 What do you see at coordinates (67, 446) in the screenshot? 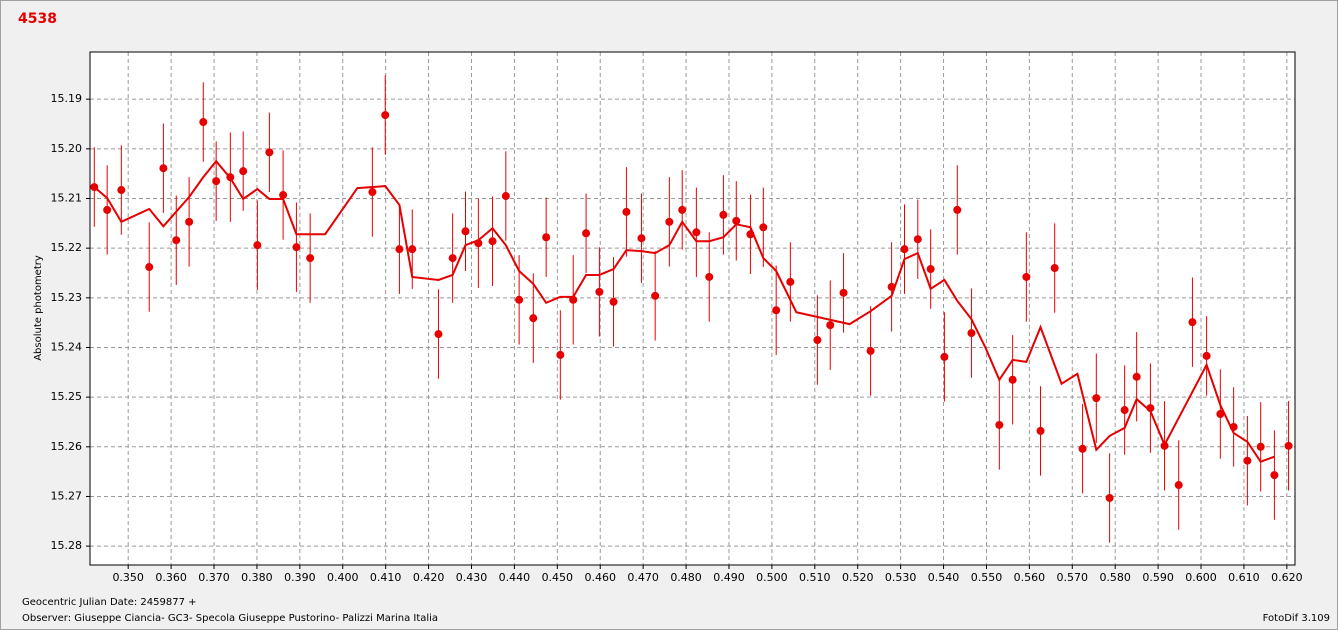
I see `y-tick-label: 15.26` at bounding box center [67, 446].